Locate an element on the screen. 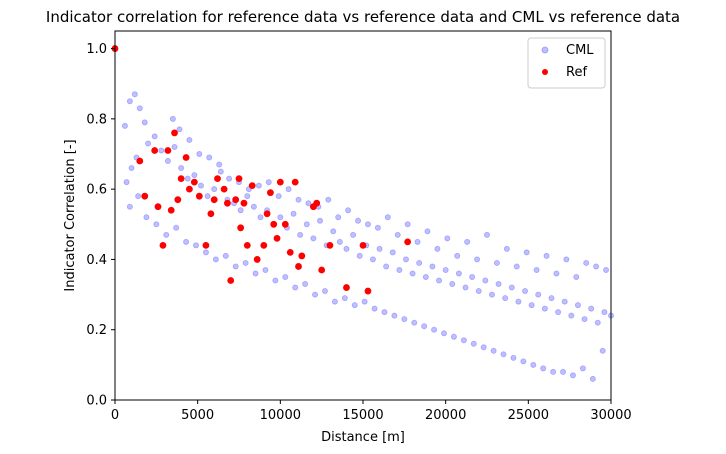 Image resolution: width=726 pixels, height=454 pixels. legend-marker-cml is located at coordinates (545, 50).